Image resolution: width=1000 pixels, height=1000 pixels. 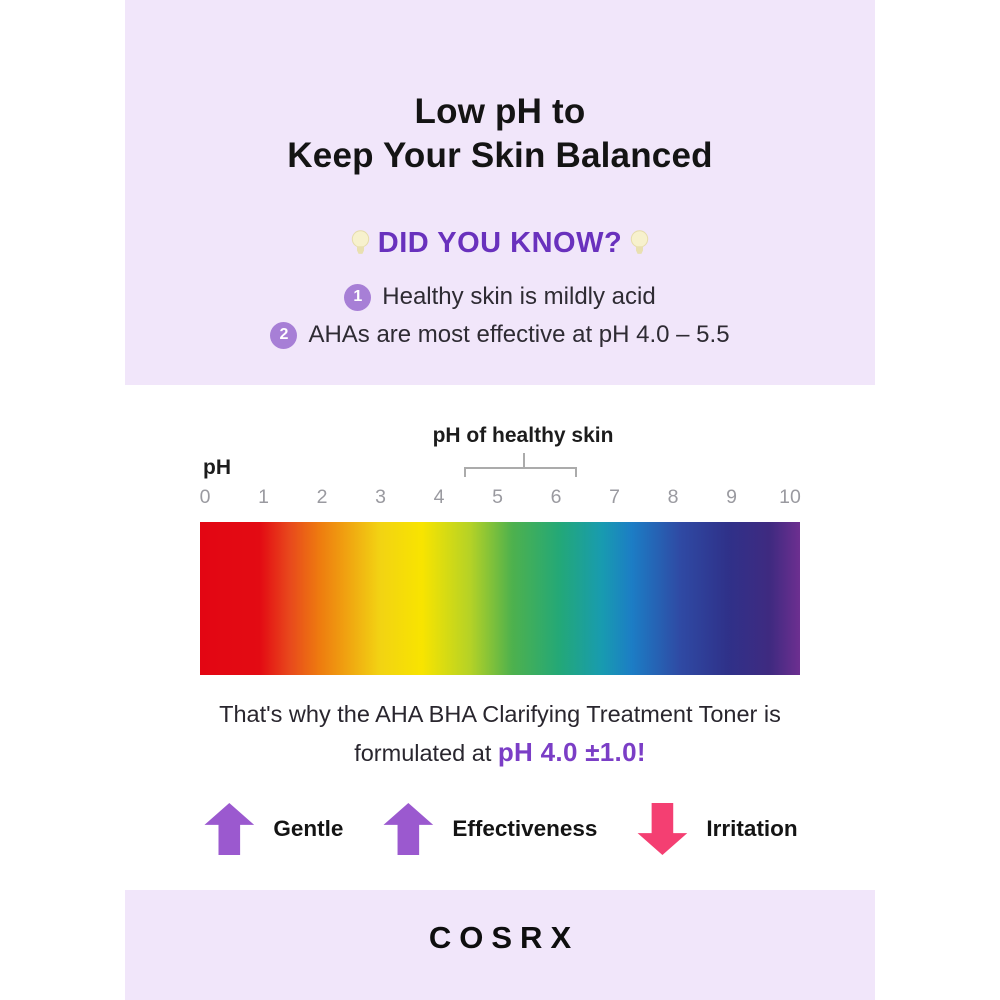 I want to click on legend-item-gentle: Gentle, so click(x=272, y=829).